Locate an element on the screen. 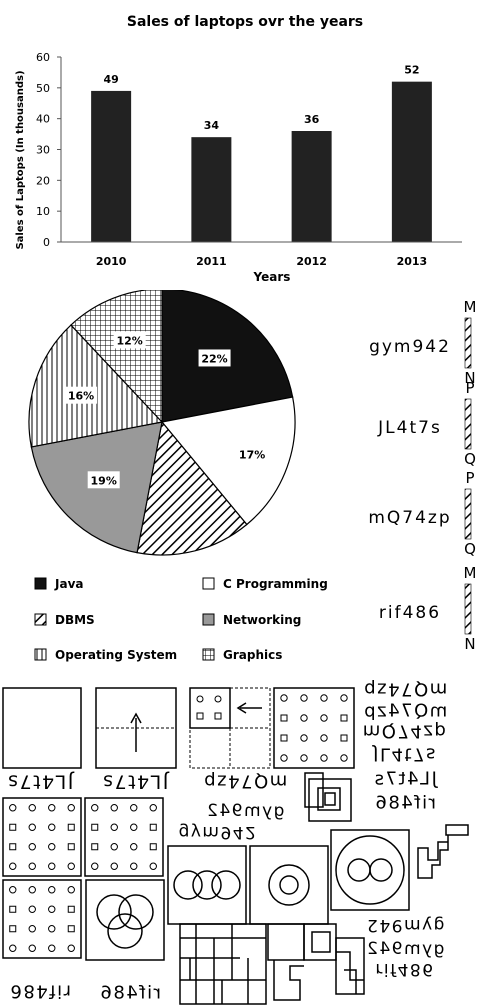 Image resolution: width=483 pixels, height=1006 pixels. pie-slice-dbms is located at coordinates (192, 488).